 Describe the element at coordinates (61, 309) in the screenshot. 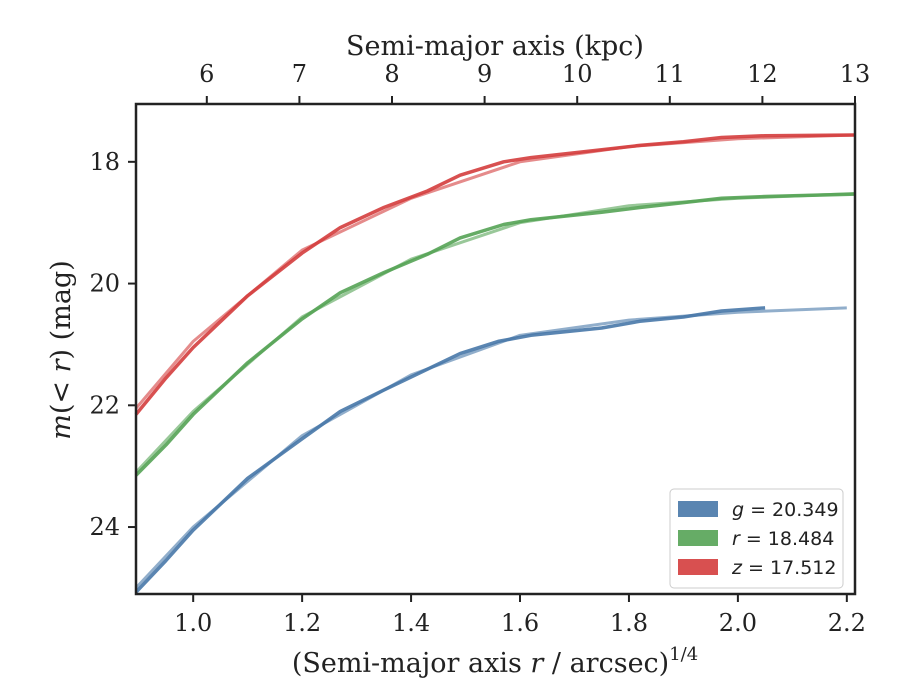

I see `y-axis-title-part: ) (mag)` at that location.